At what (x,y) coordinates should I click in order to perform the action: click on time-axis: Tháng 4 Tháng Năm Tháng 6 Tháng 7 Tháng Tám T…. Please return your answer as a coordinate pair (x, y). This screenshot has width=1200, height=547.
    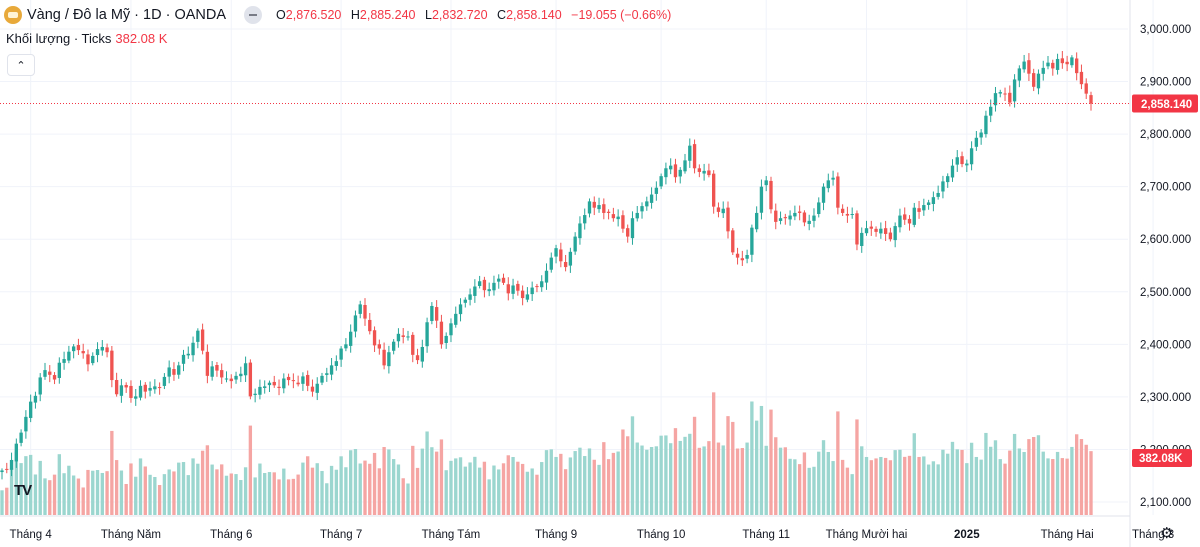
    Looking at the image, I should click on (587, 528).